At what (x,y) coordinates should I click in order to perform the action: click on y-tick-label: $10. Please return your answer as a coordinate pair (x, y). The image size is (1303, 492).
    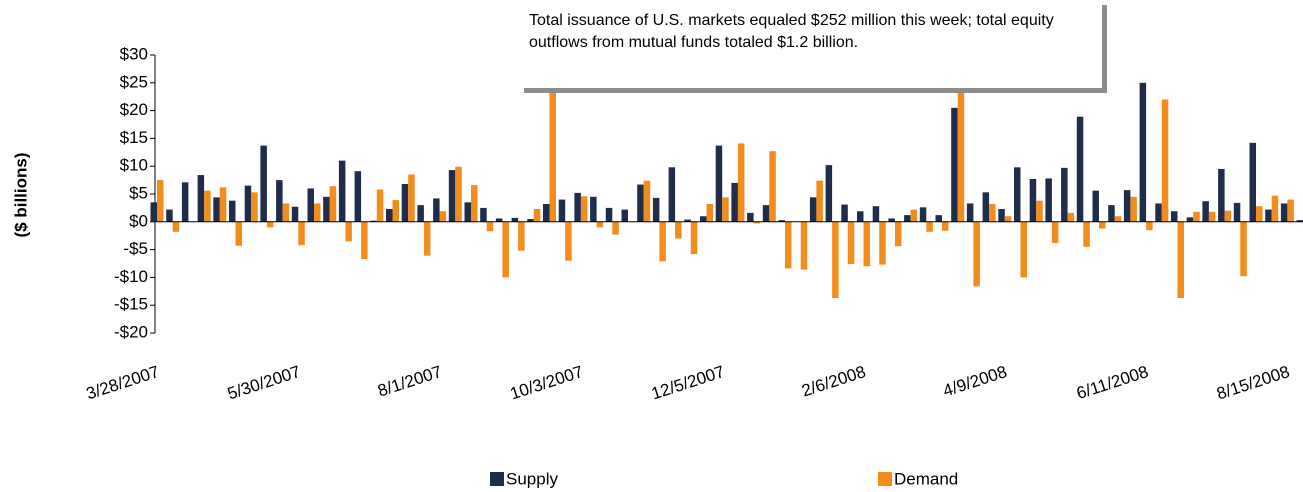
    Looking at the image, I should click on (134, 165).